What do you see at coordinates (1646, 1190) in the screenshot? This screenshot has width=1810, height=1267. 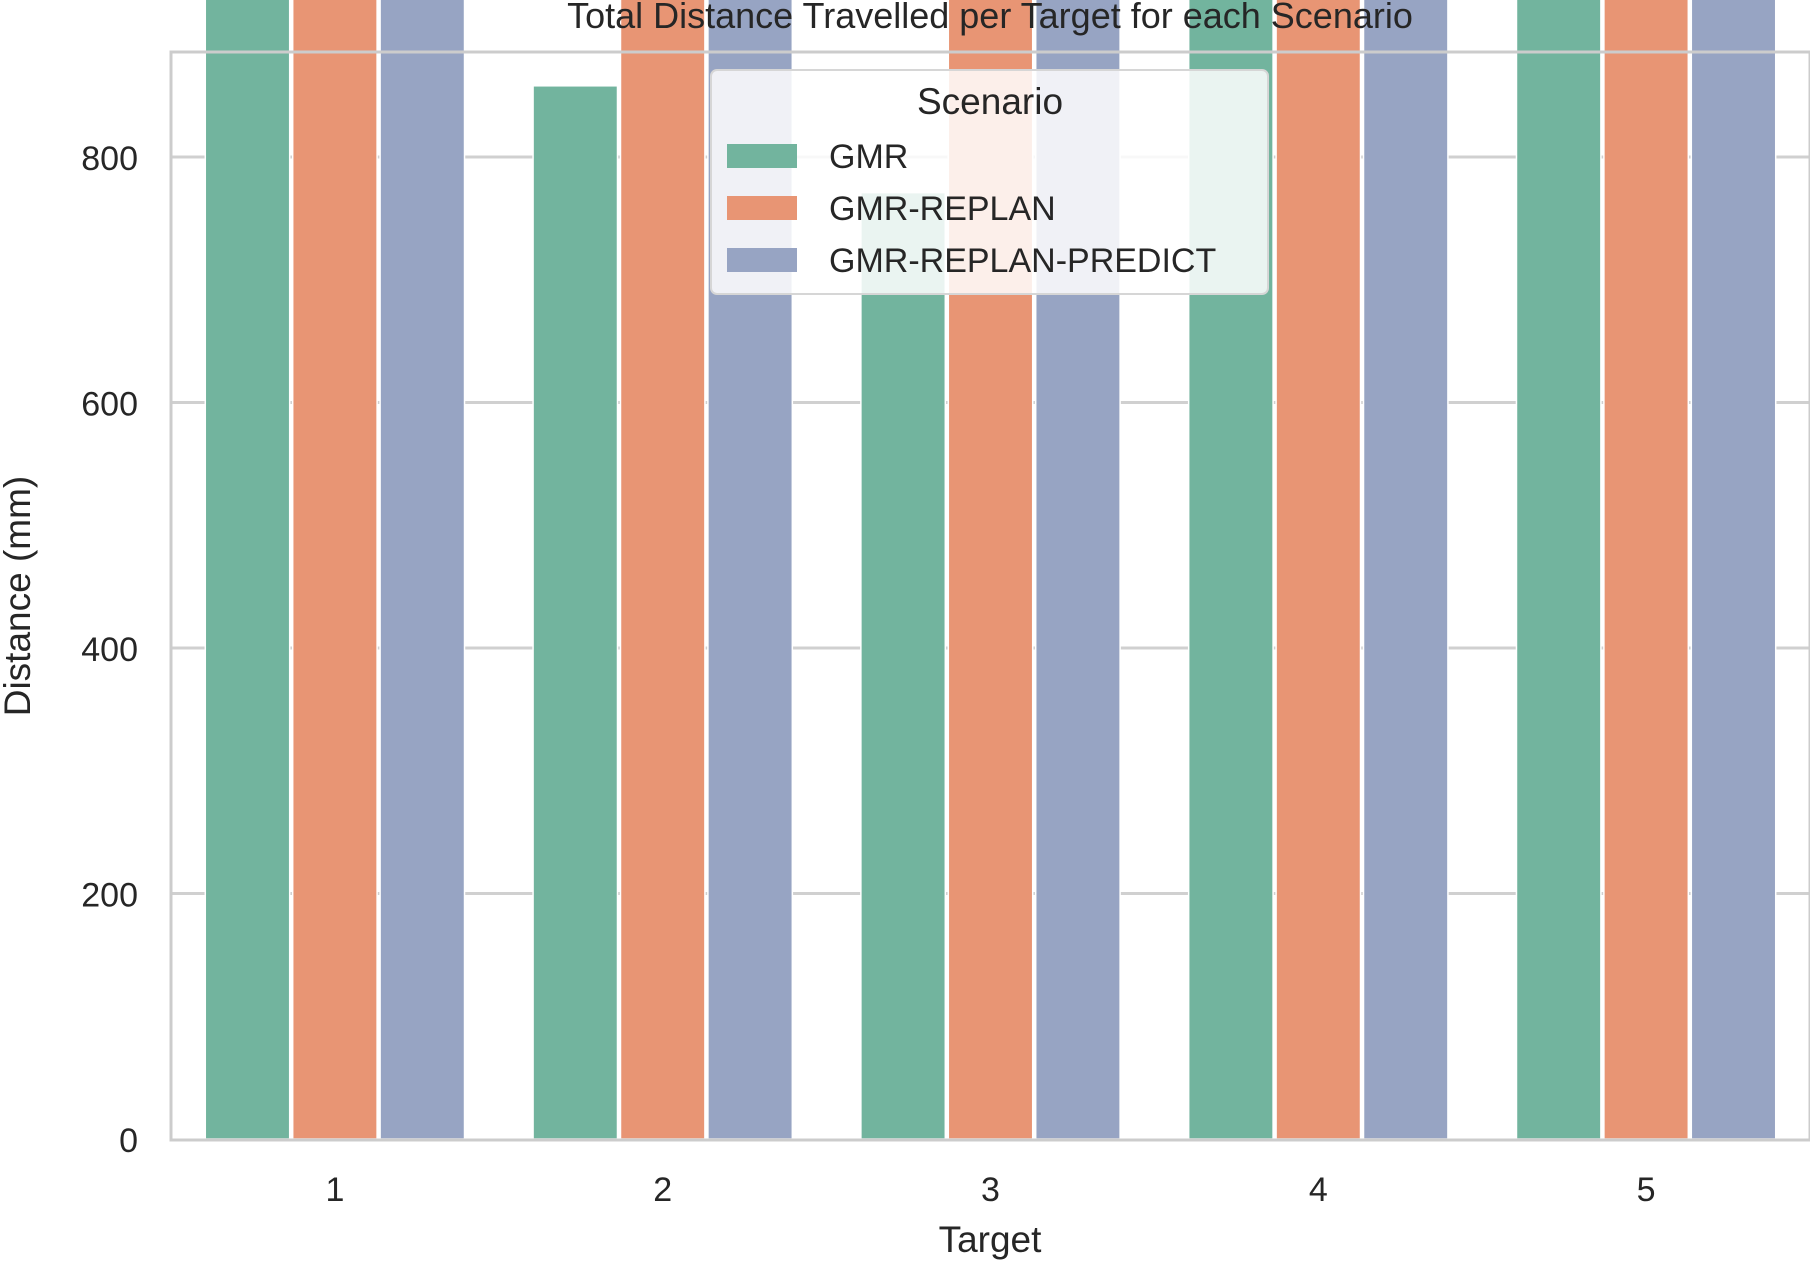 I see `x-tick-label: 5` at bounding box center [1646, 1190].